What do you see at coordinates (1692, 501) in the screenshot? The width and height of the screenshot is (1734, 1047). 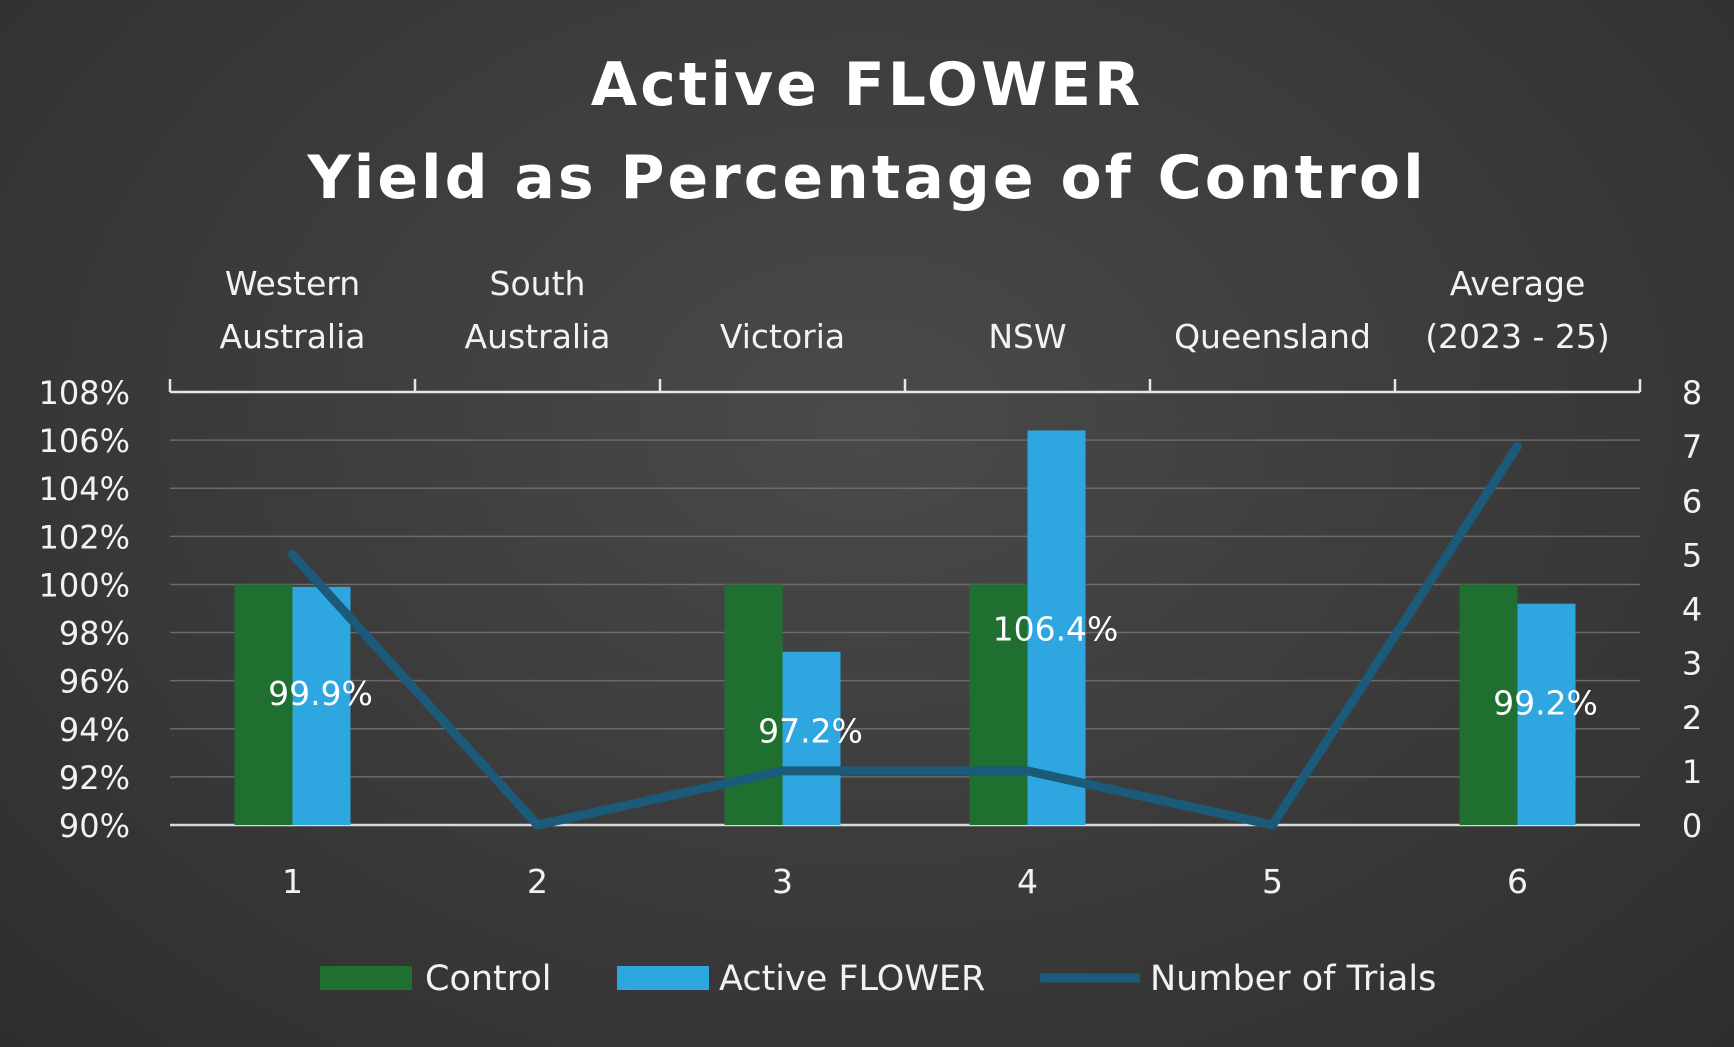 I see `right-axis-tick-label: 6` at bounding box center [1692, 501].